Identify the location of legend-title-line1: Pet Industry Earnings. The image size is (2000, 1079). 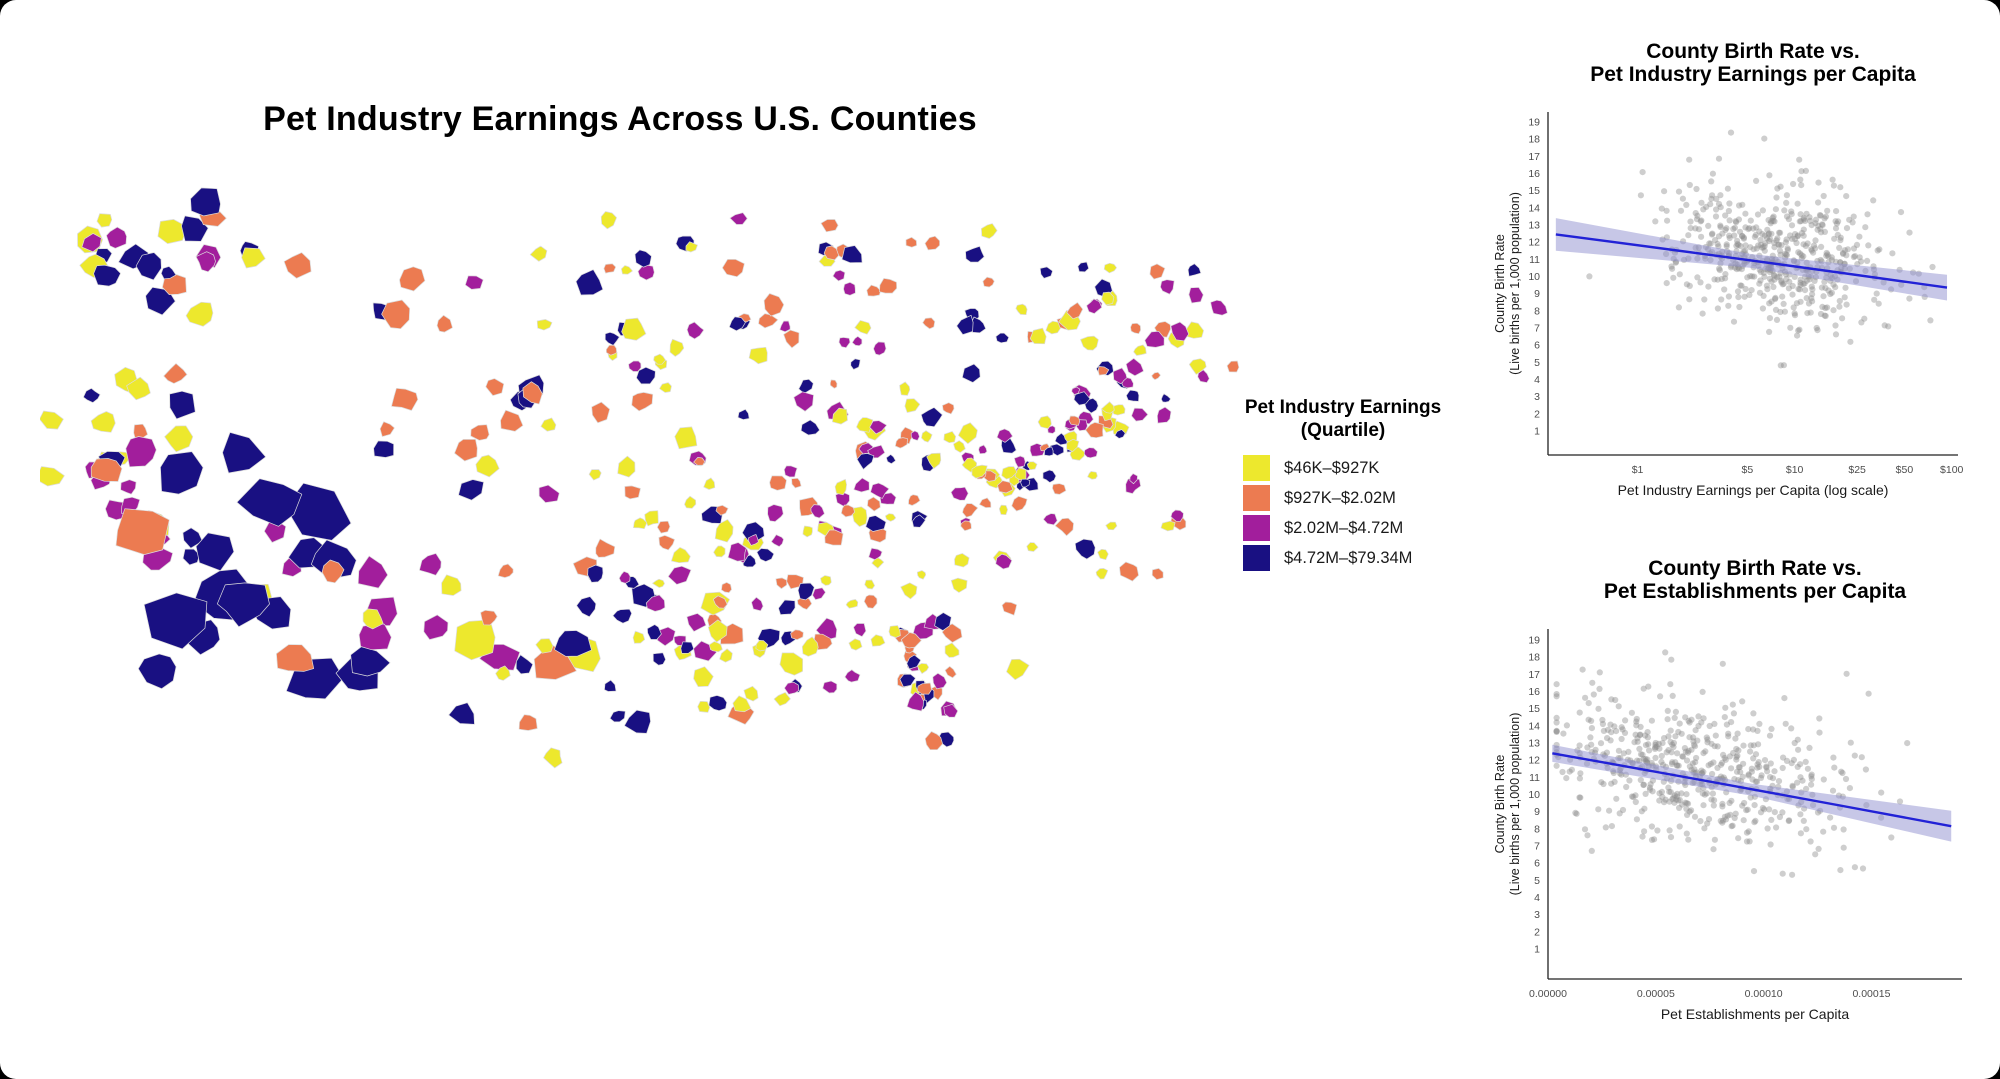
(1343, 407).